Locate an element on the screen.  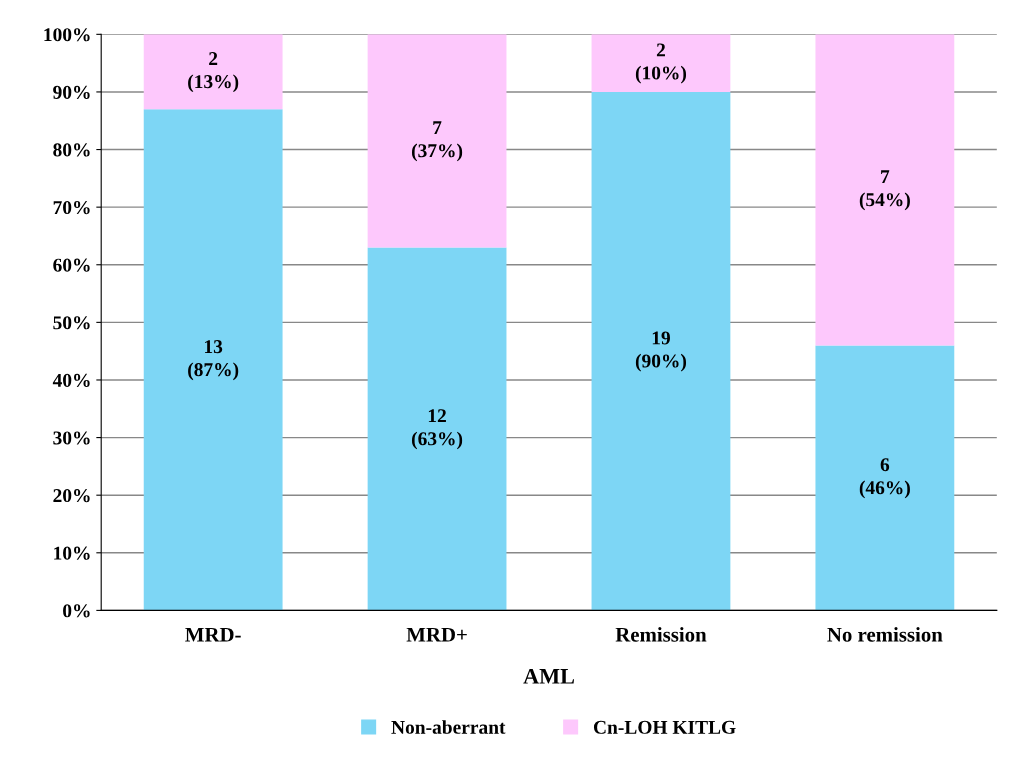
data-label: 7 (37%) is located at coordinates (437, 141).